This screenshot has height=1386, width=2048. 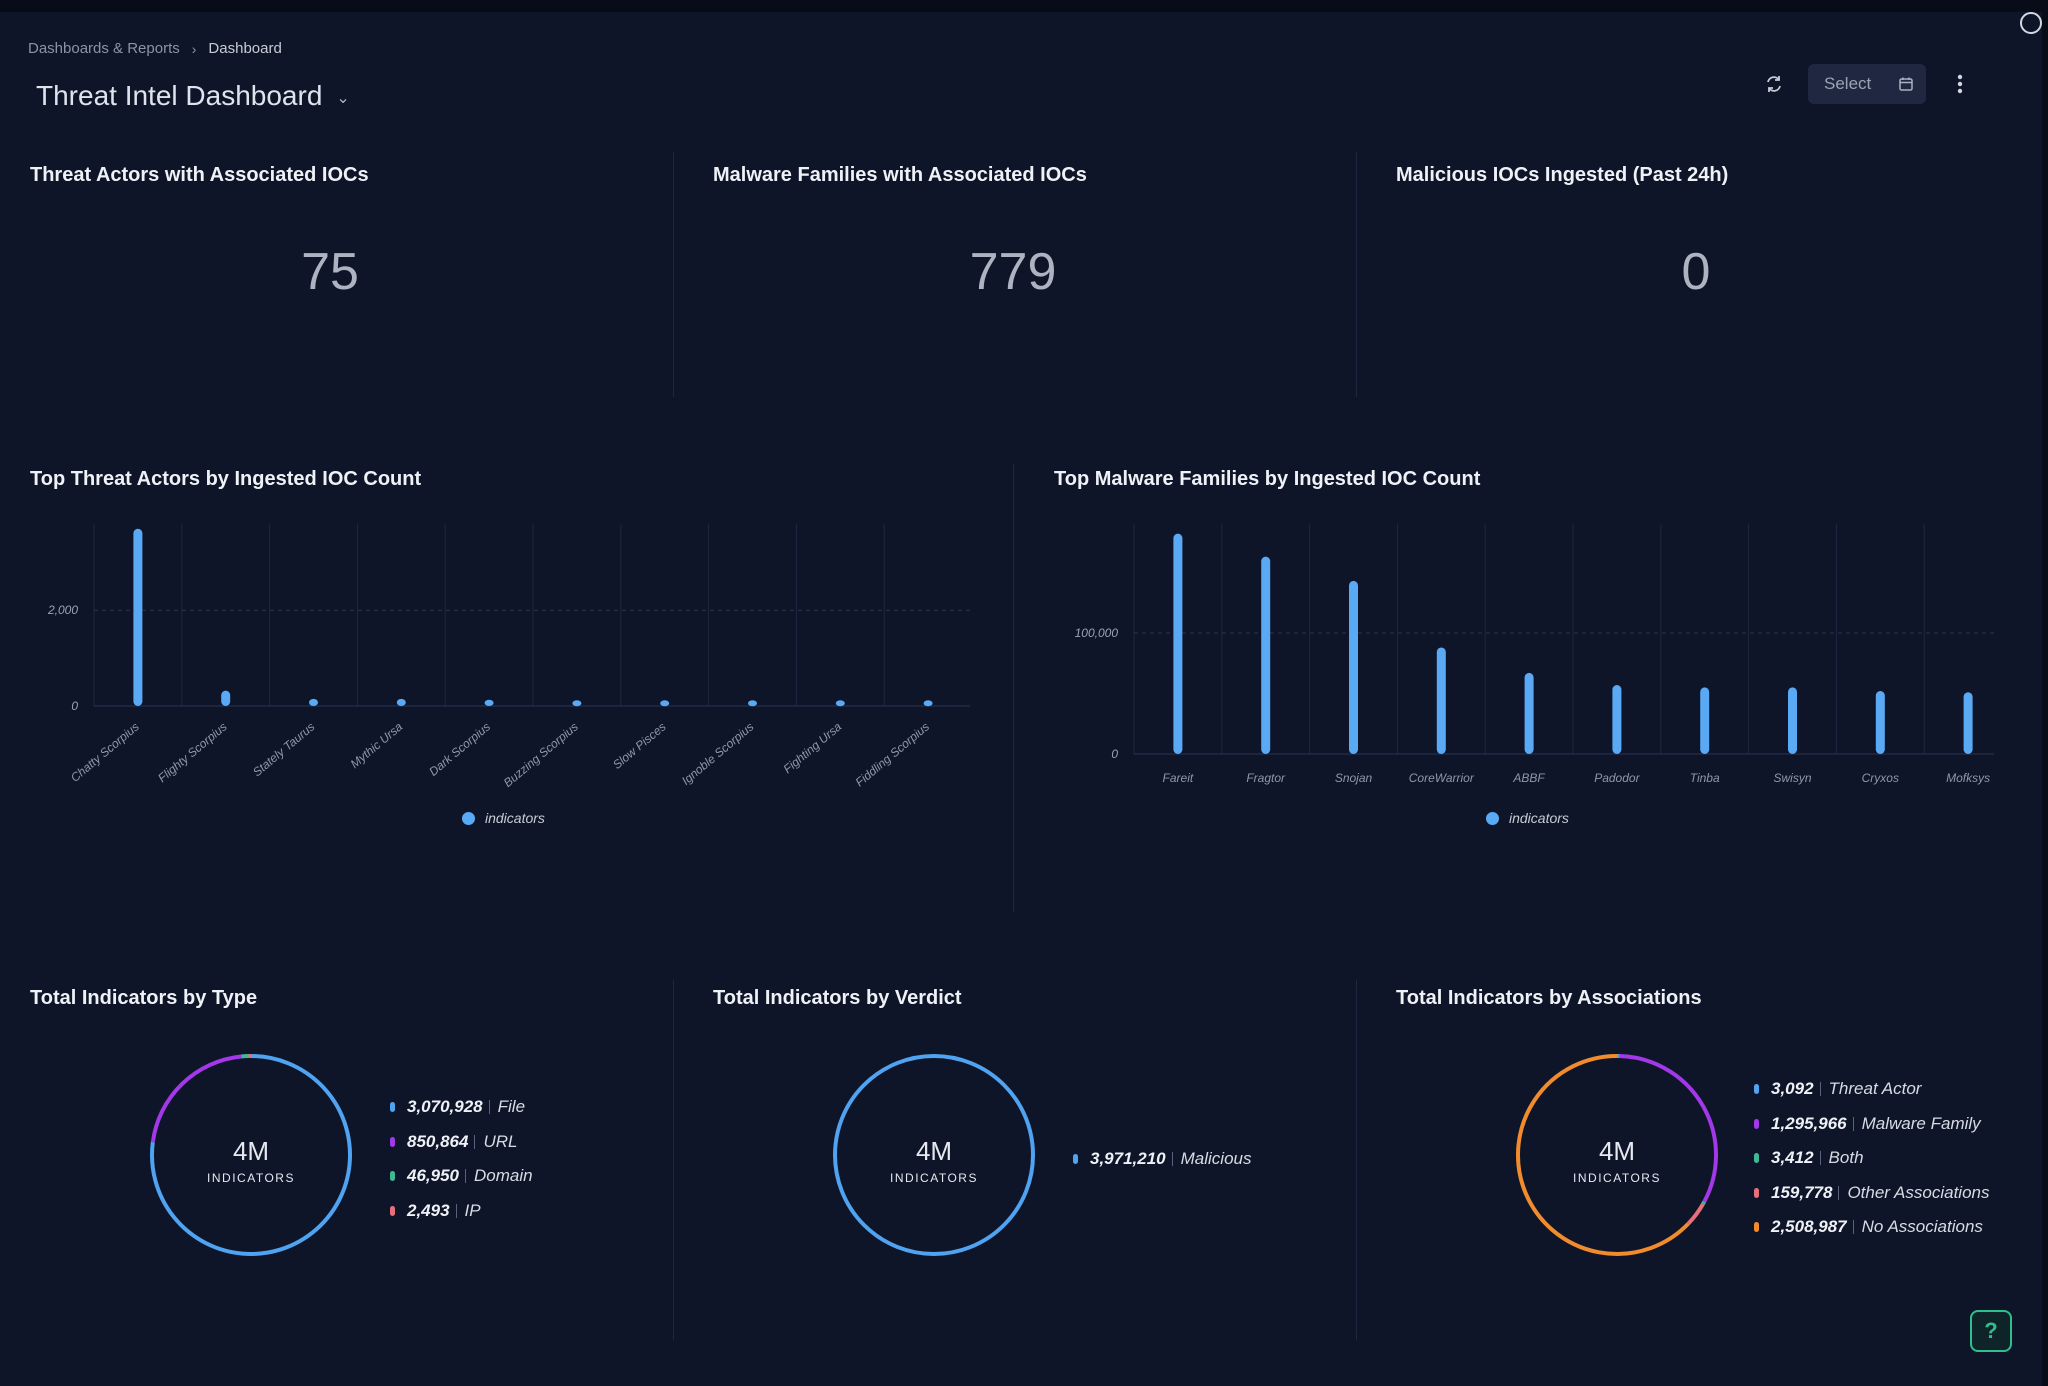 What do you see at coordinates (1562, 175) in the screenshot?
I see `kpi-title-malicious-iocs: Malicious IOCs Ingested (Past 24h)` at bounding box center [1562, 175].